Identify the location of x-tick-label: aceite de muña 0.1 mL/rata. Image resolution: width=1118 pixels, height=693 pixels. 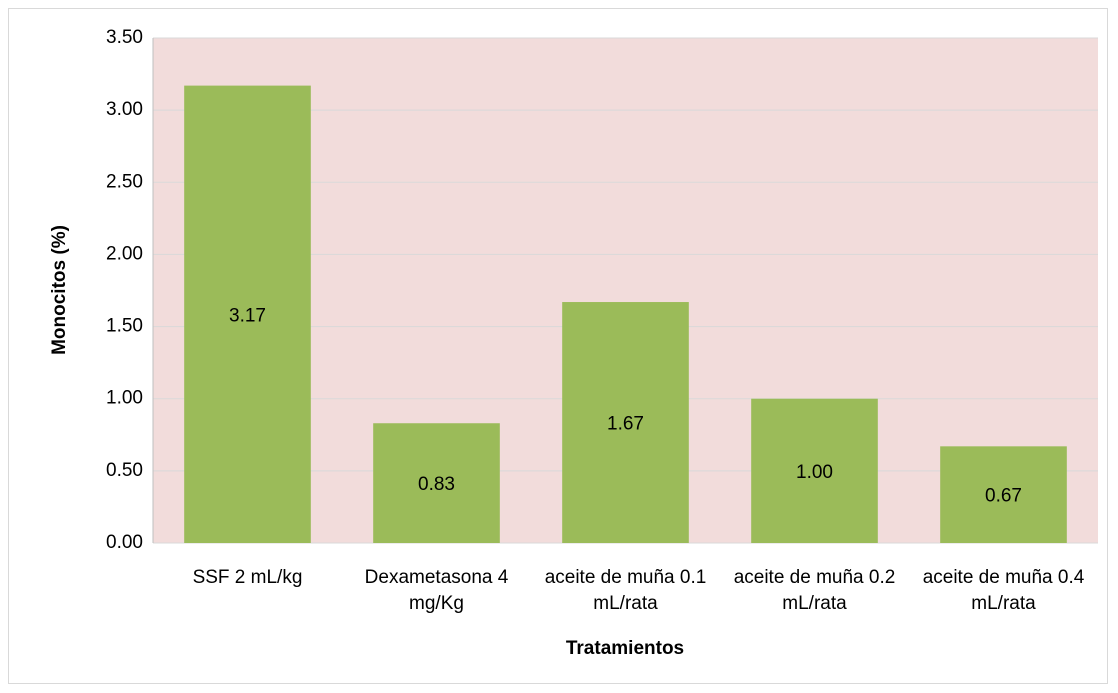
(625, 590).